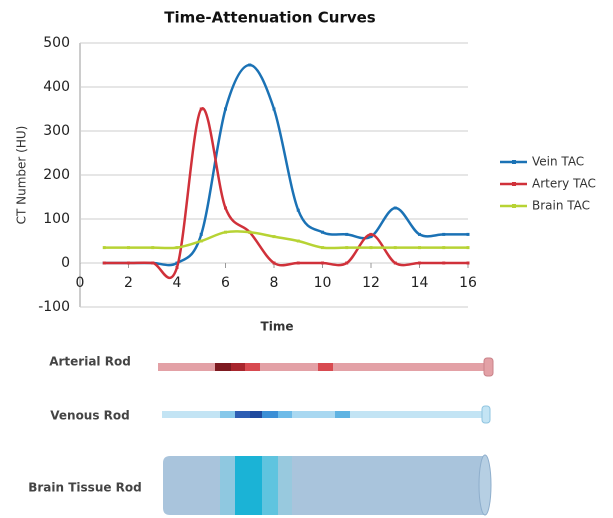 The width and height of the screenshot is (613, 518). I want to click on rod-label: Brain Tissue Rod, so click(85, 488).